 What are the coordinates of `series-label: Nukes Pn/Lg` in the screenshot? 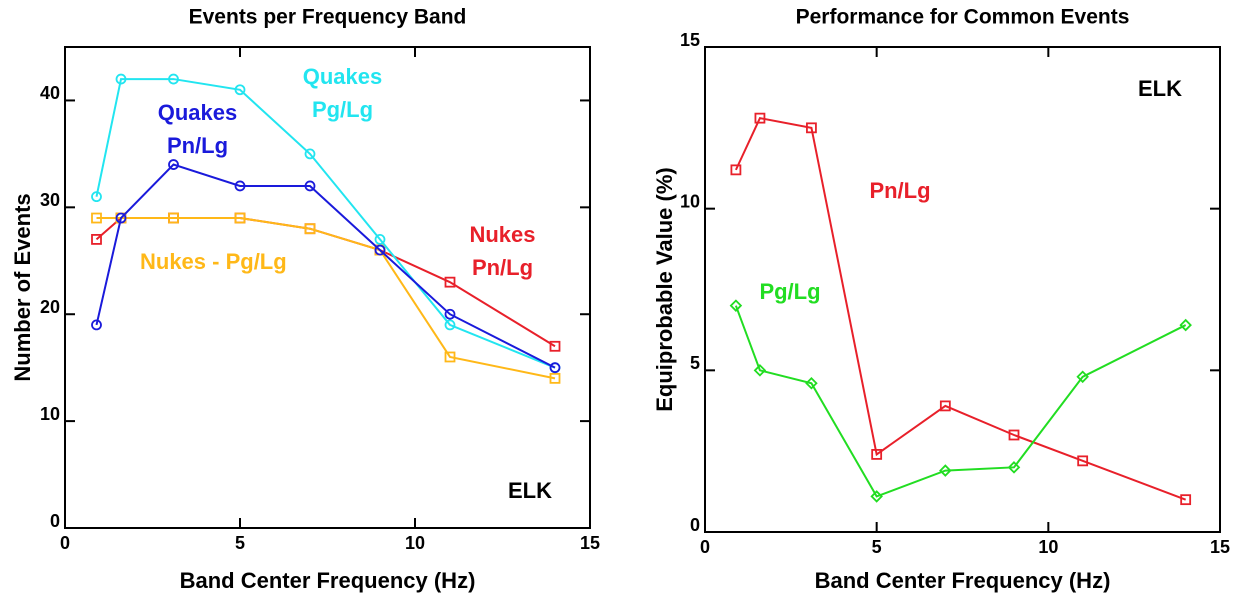 It's located at (502, 251).